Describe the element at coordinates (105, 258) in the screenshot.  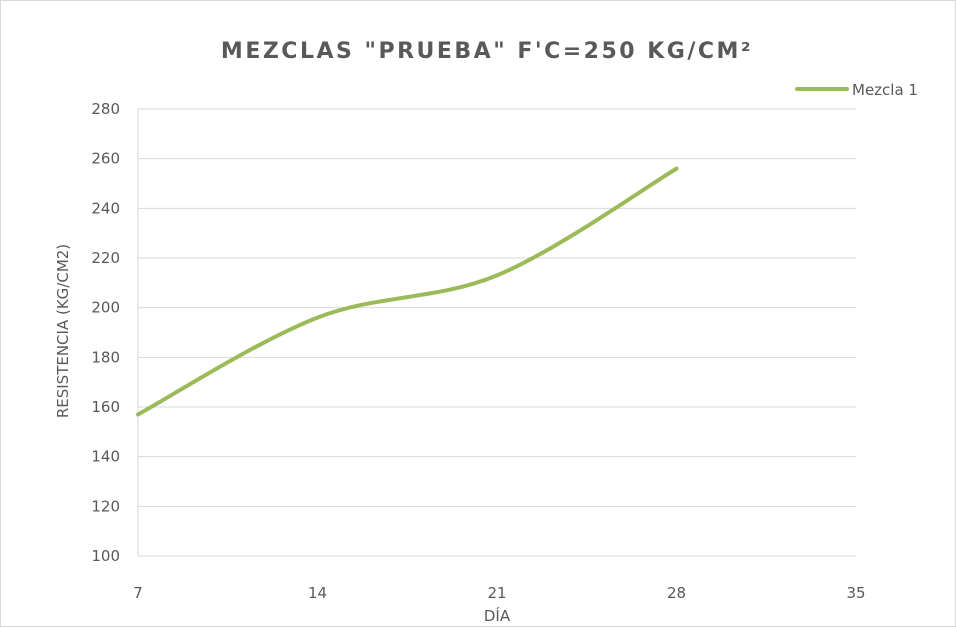
I see `y-tick-label: 220` at that location.